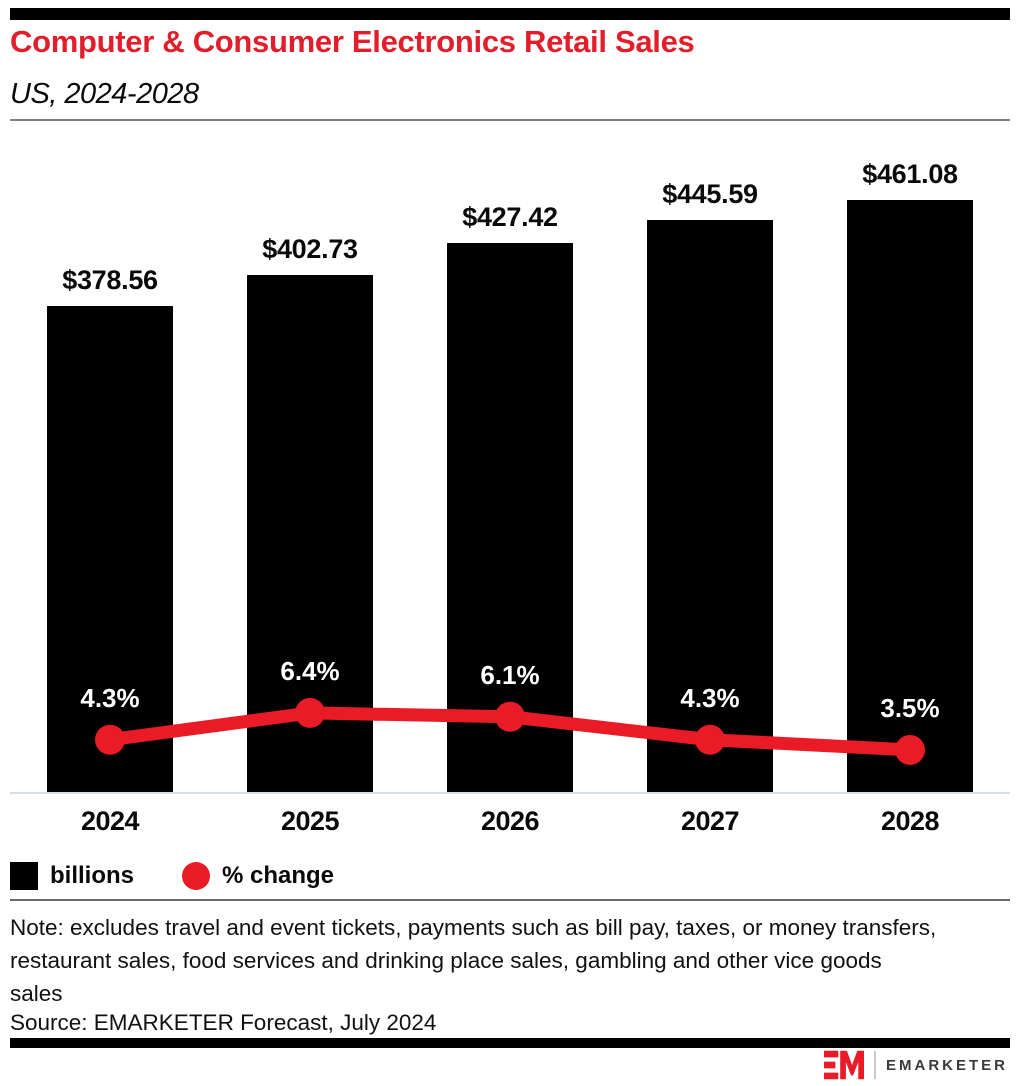 The image size is (1020, 1086). I want to click on pct-change-swatch-icon, so click(196, 876).